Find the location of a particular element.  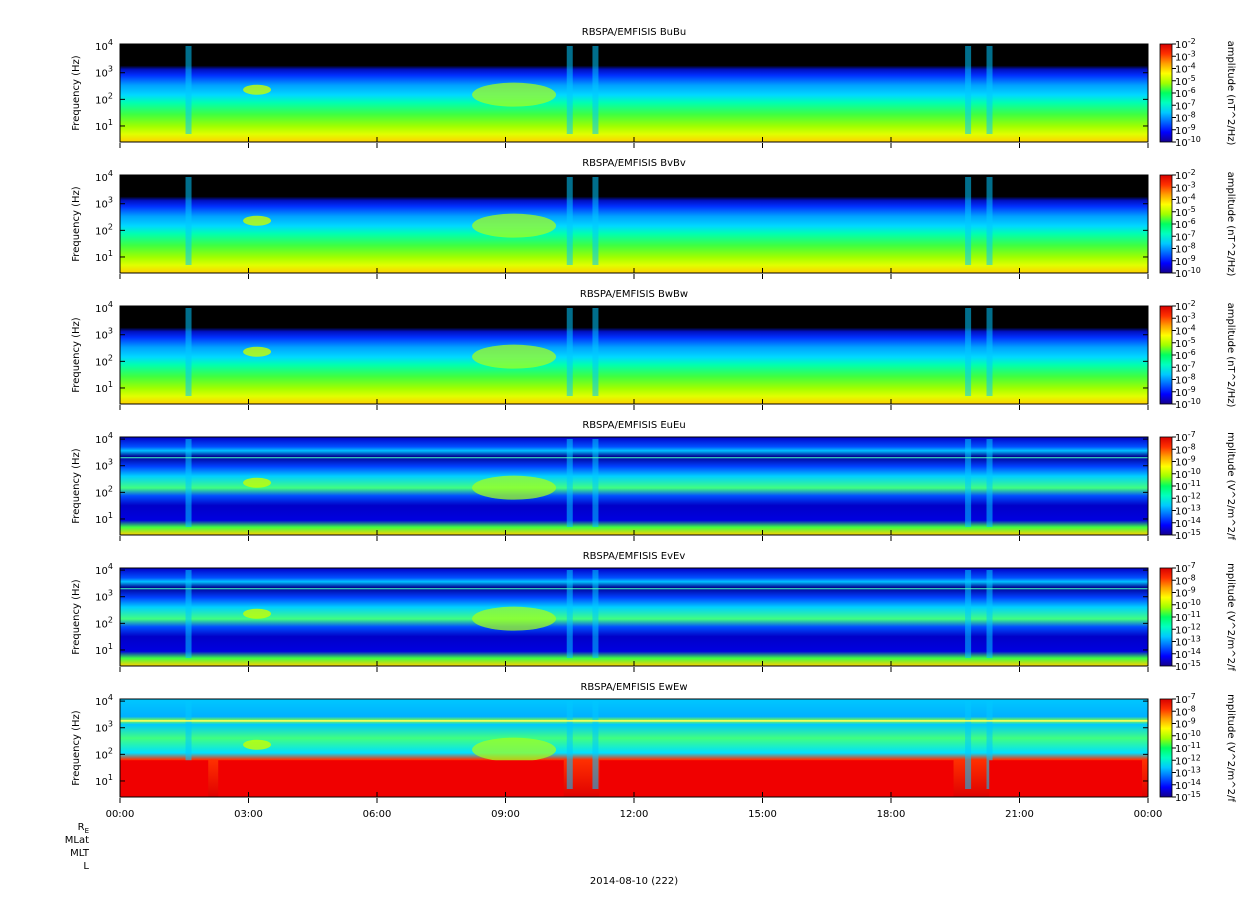

footer-group: RE MLat MLT L 2014-08-10 (222) is located at coordinates (371, 854).